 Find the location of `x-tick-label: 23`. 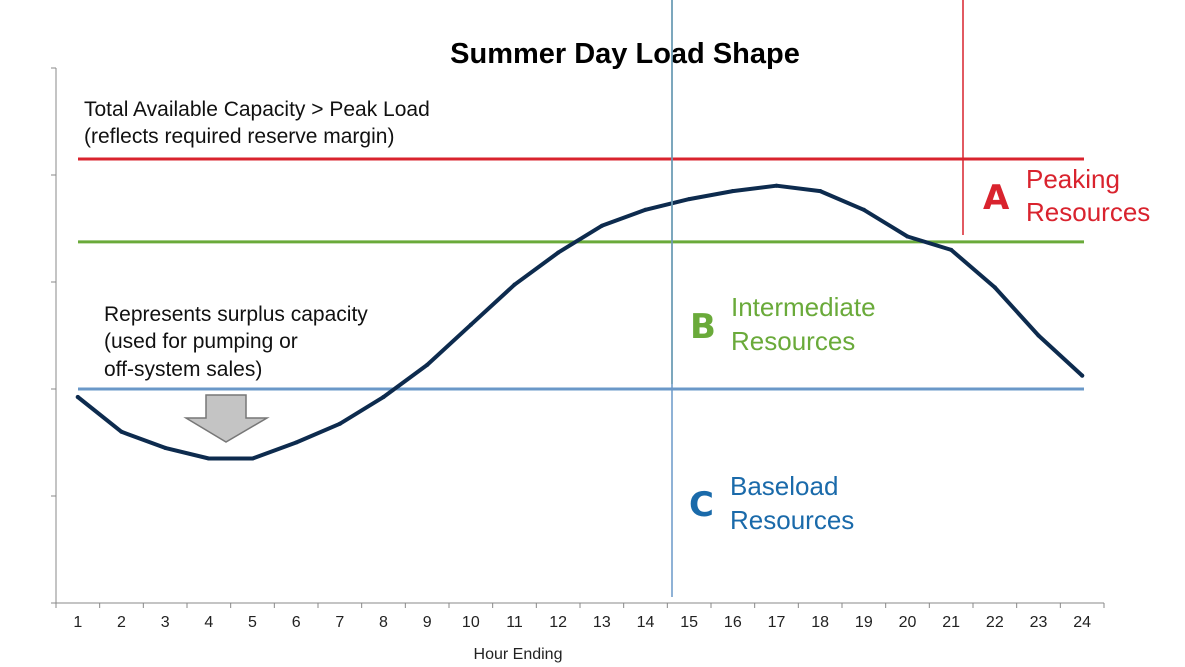

x-tick-label: 23 is located at coordinates (1039, 622).